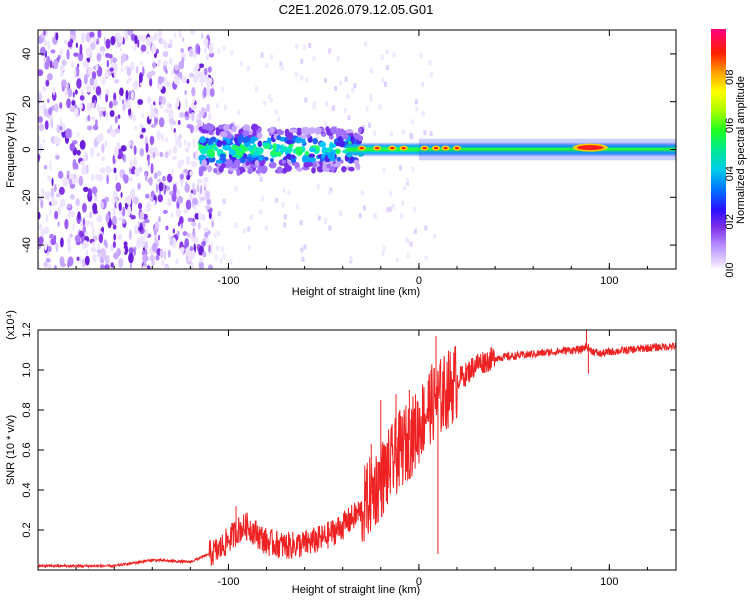 The height and width of the screenshot is (600, 750). What do you see at coordinates (511, 149) in the screenshot?
I see `narrow-line-core` at bounding box center [511, 149].